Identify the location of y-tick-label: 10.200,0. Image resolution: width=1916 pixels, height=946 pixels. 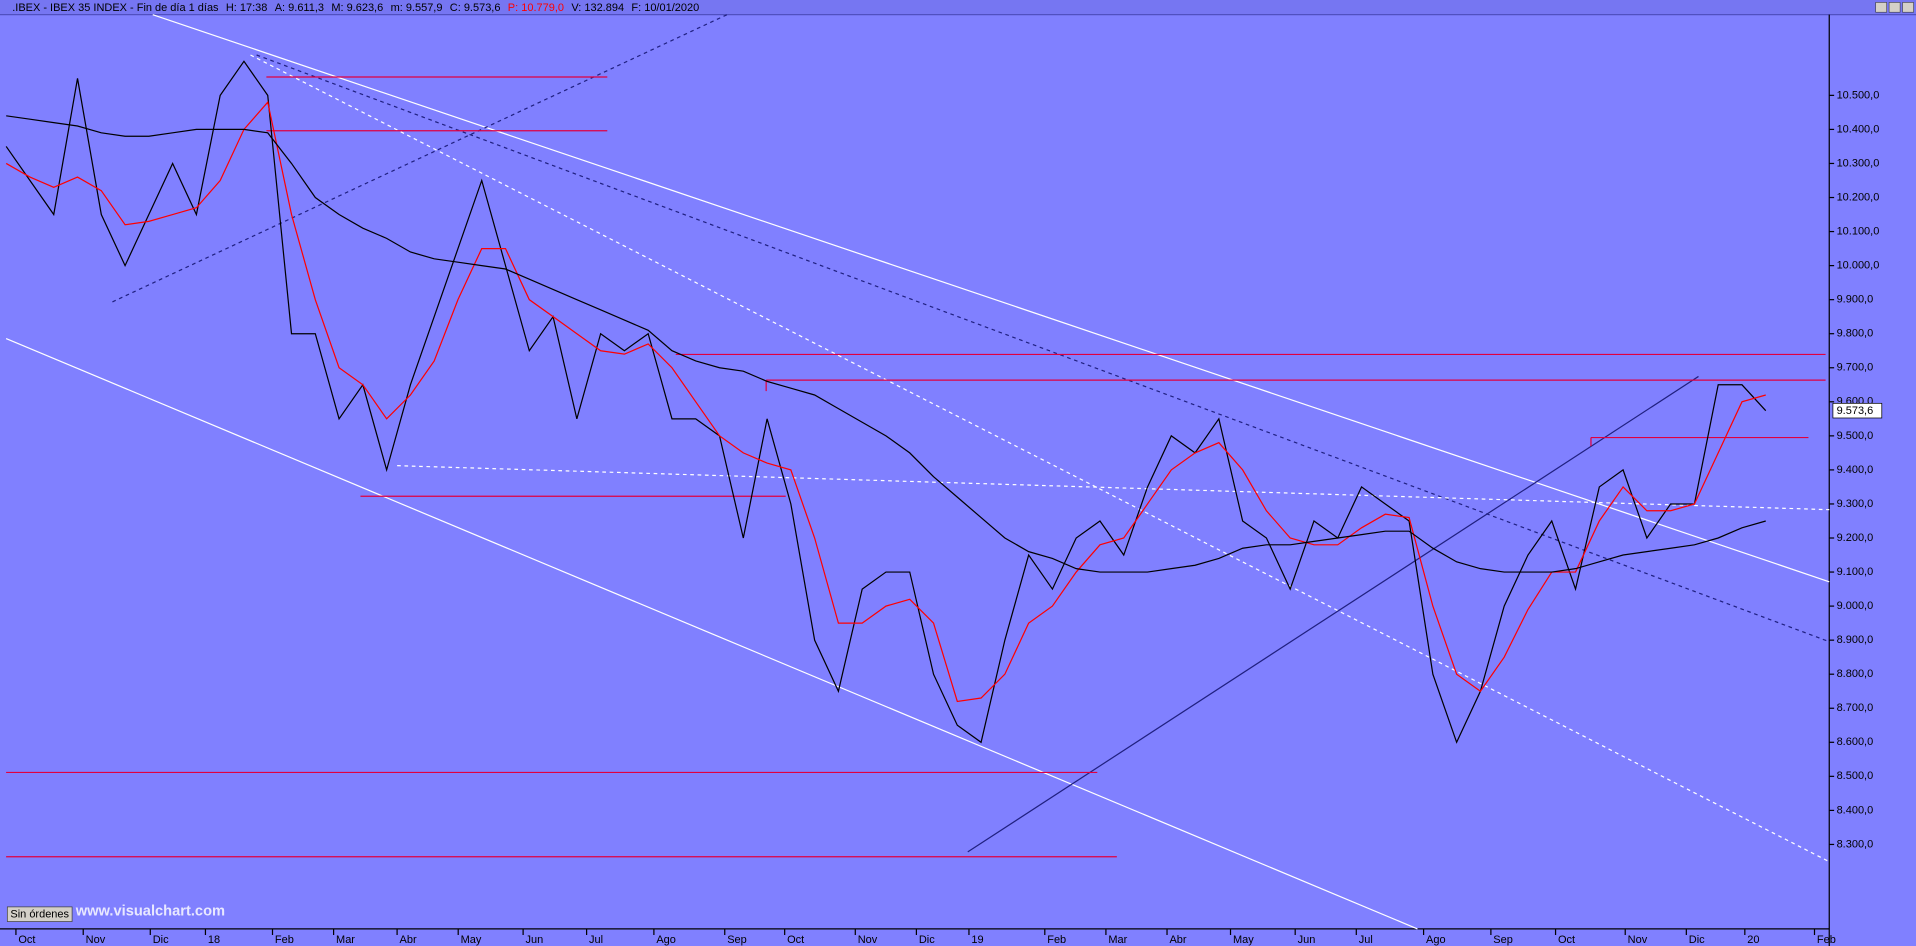
(1858, 197).